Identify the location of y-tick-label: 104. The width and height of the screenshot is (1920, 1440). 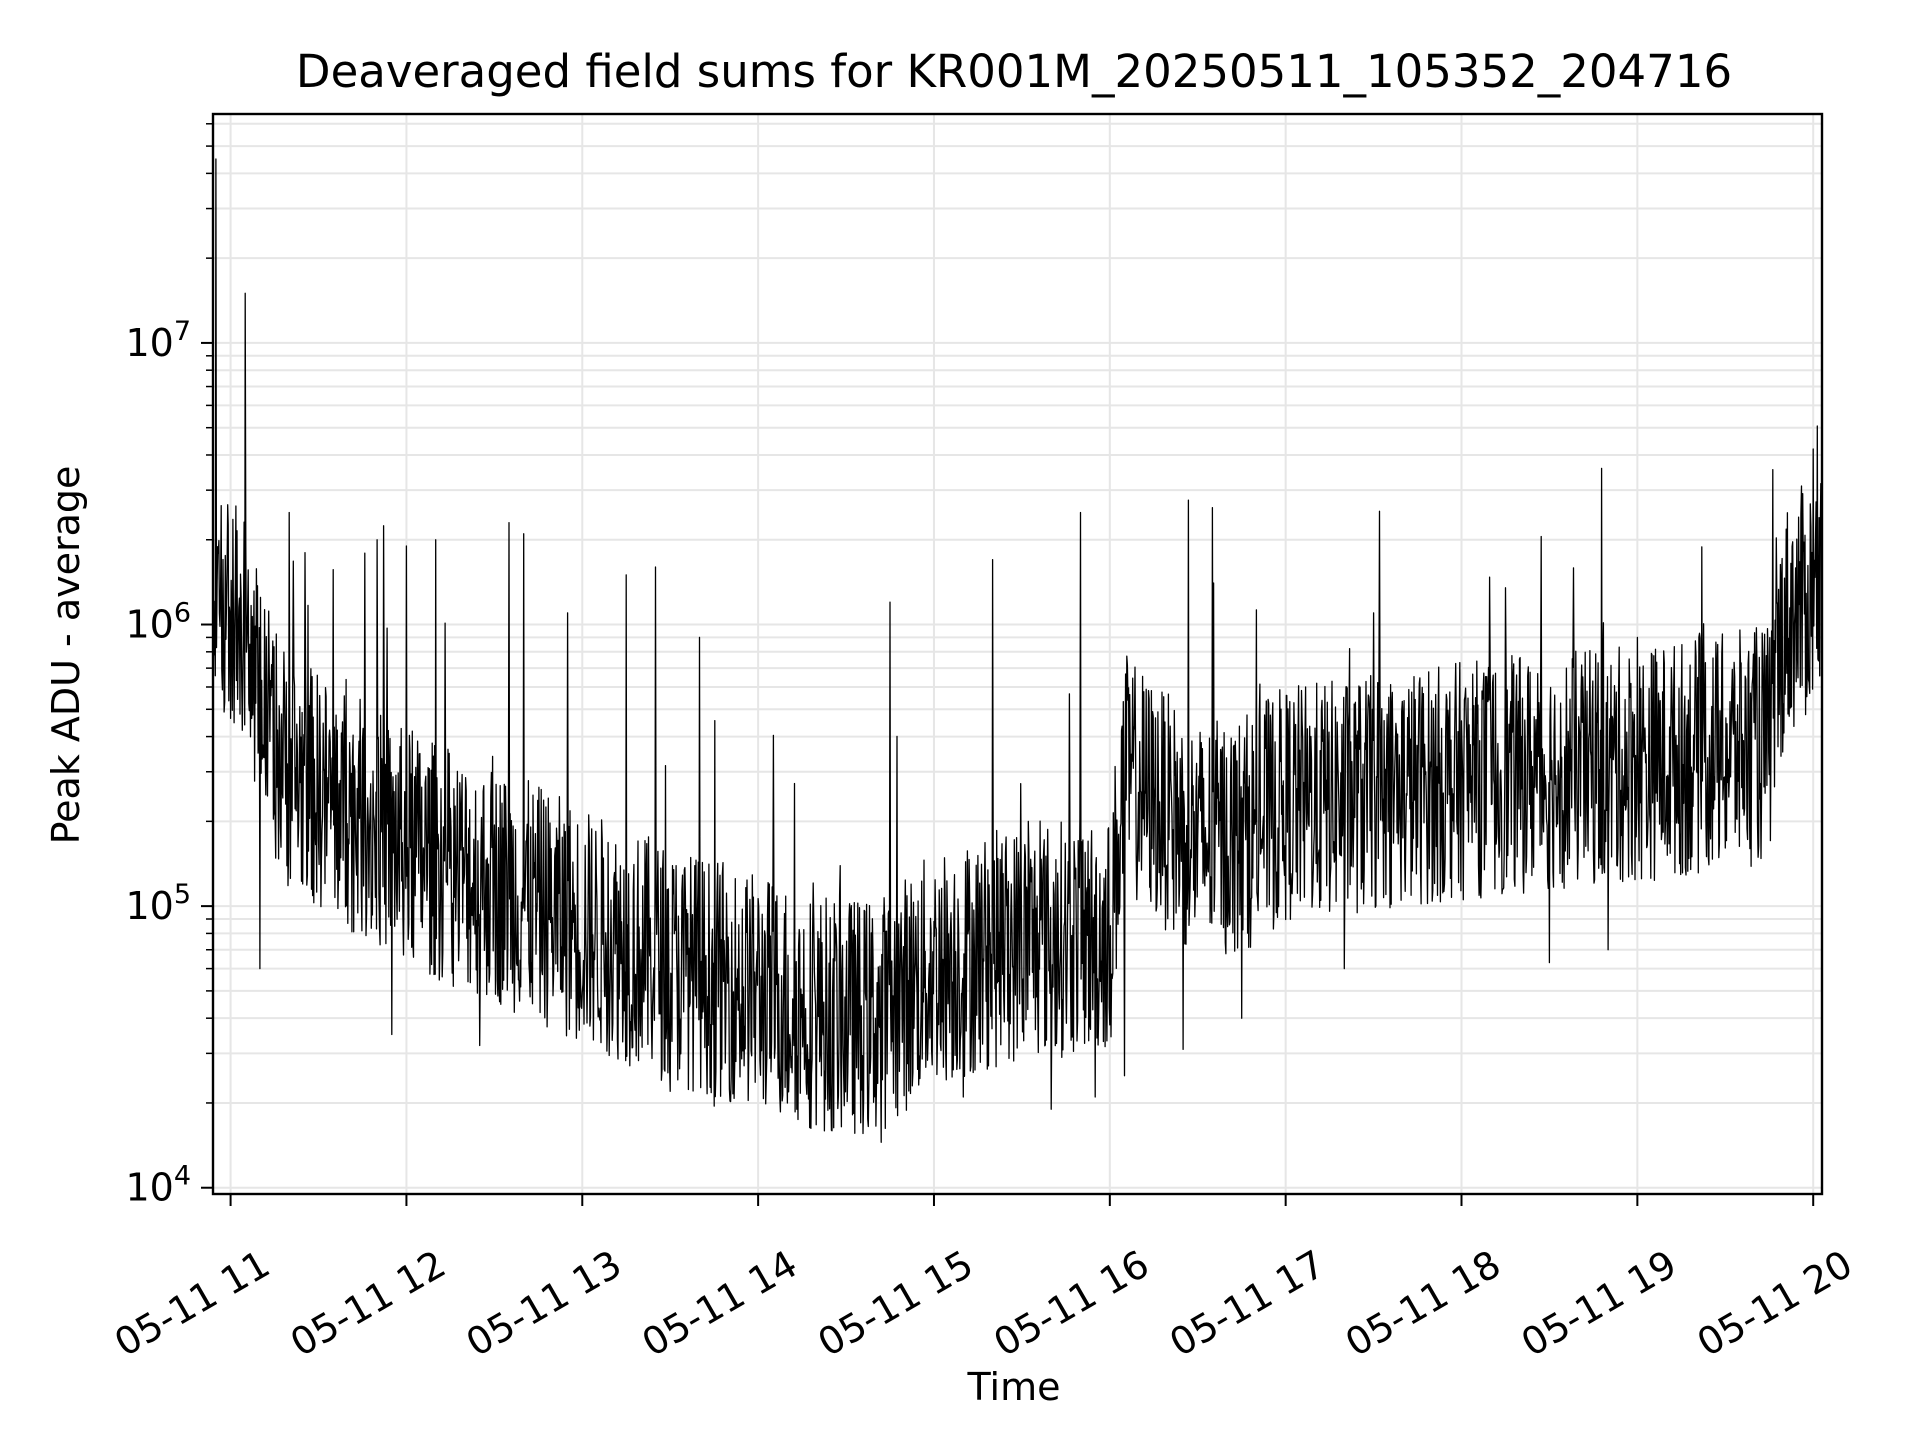
(158, 1185).